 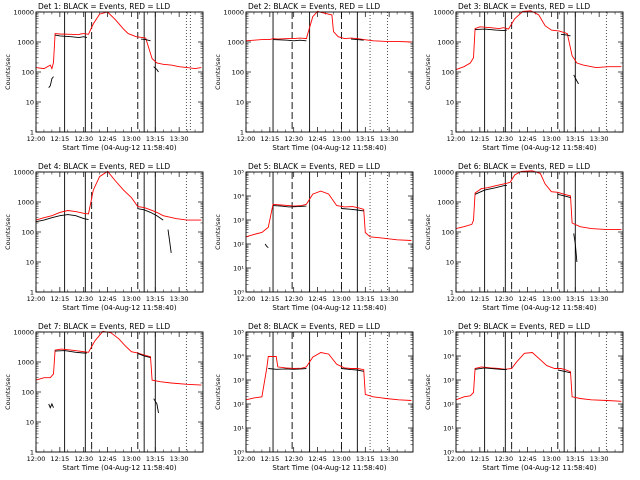 What do you see at coordinates (32, 453) in the screenshot?
I see `y-tick-label: 1` at bounding box center [32, 453].